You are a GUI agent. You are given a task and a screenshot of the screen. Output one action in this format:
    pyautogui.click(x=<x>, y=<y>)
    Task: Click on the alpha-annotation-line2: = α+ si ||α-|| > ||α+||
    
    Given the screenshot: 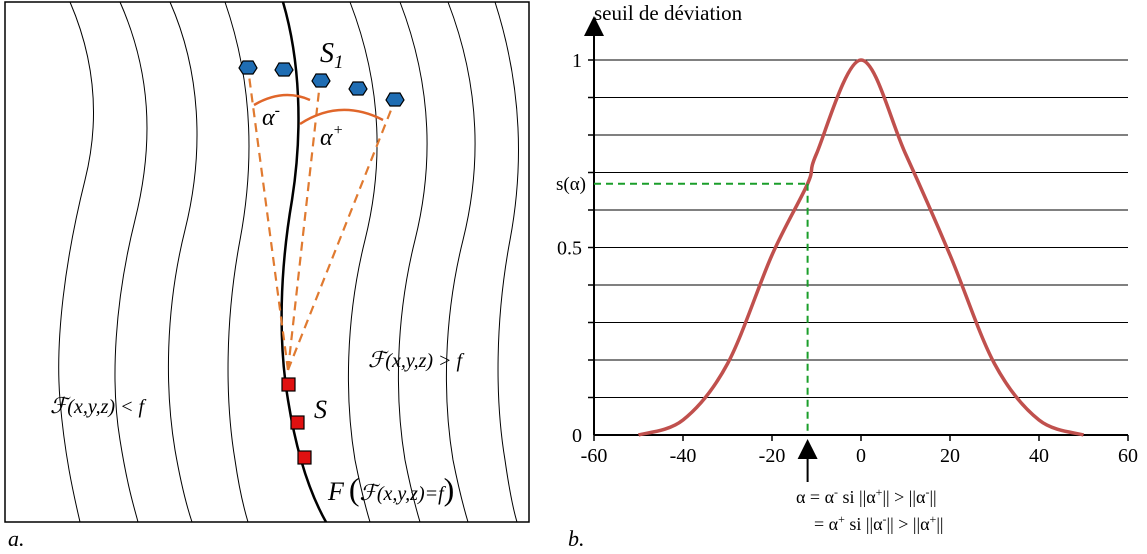 What is the action you would take?
    pyautogui.click(x=879, y=523)
    